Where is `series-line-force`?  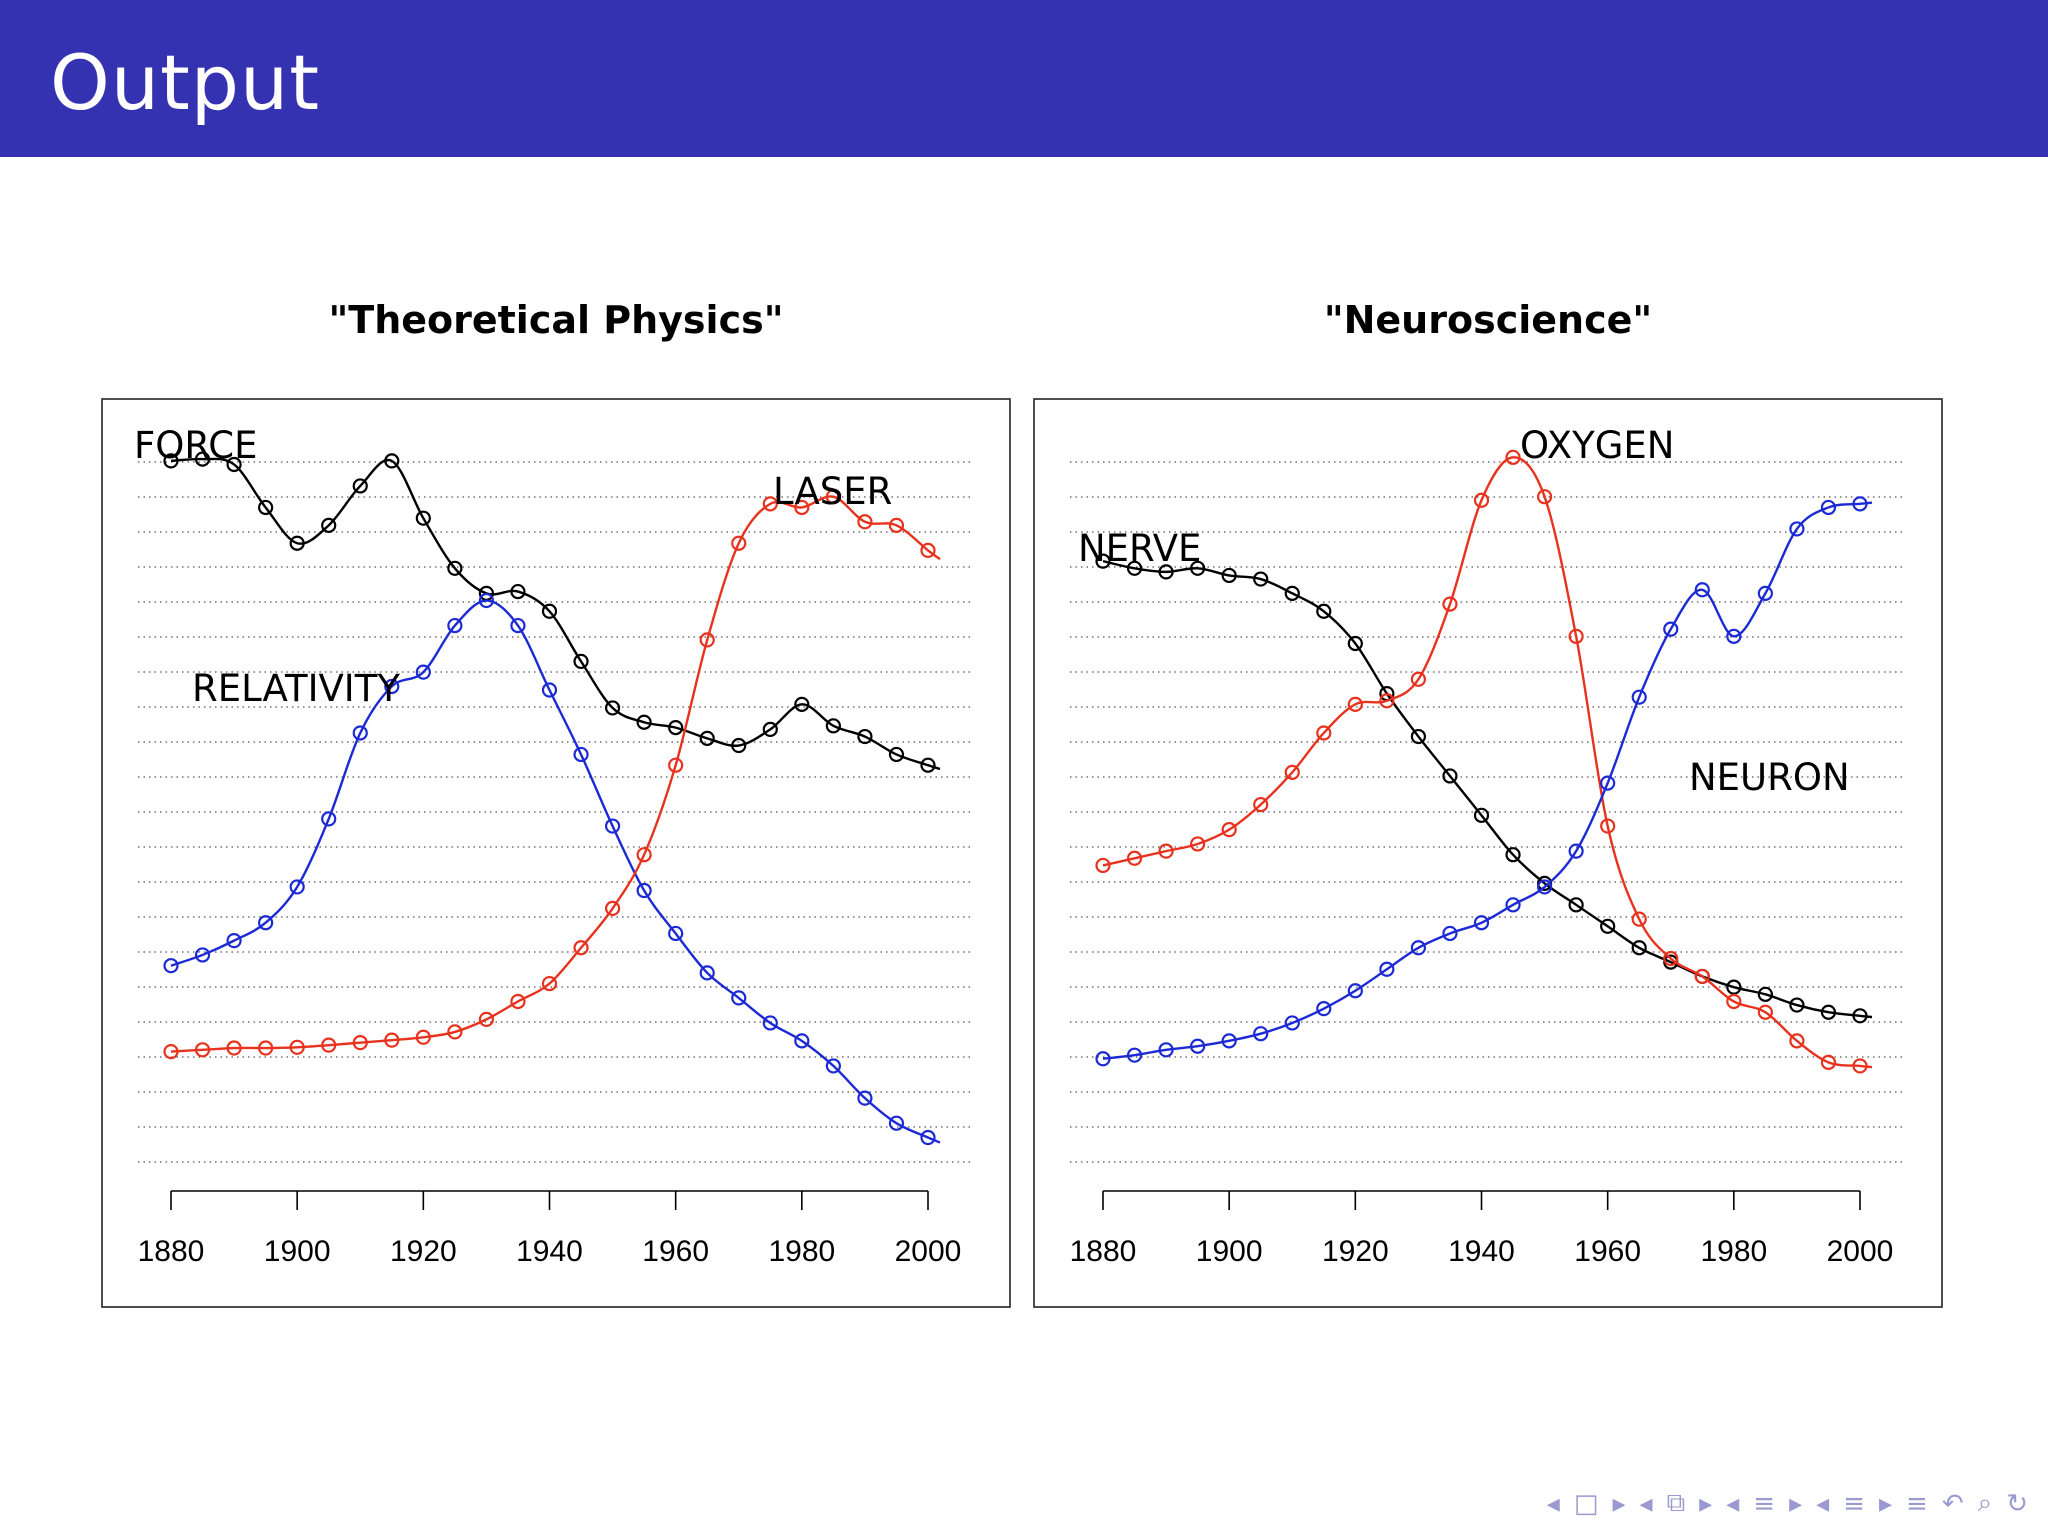
series-line-force is located at coordinates (555, 614).